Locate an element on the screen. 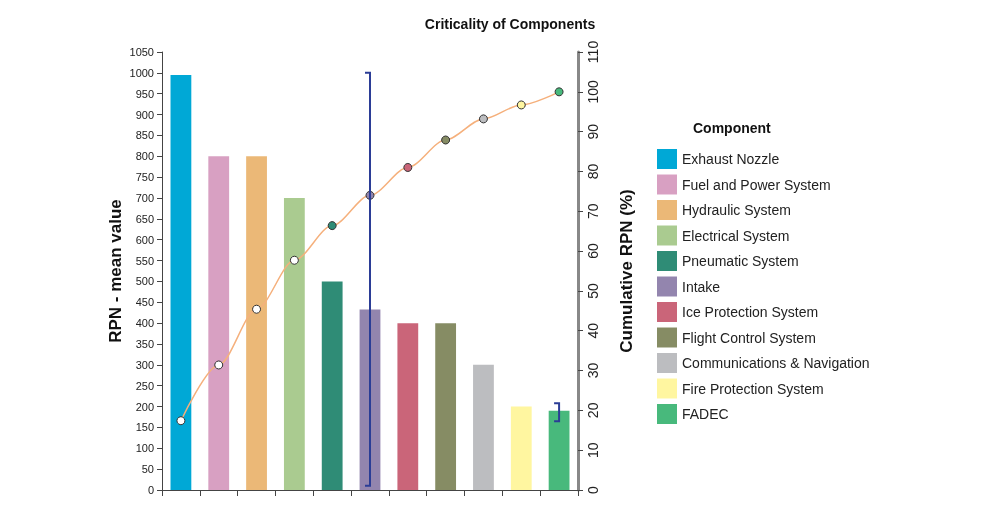 Image resolution: width=1006 pixels, height=506 pixels. y-tick-label: 450 is located at coordinates (144, 302).